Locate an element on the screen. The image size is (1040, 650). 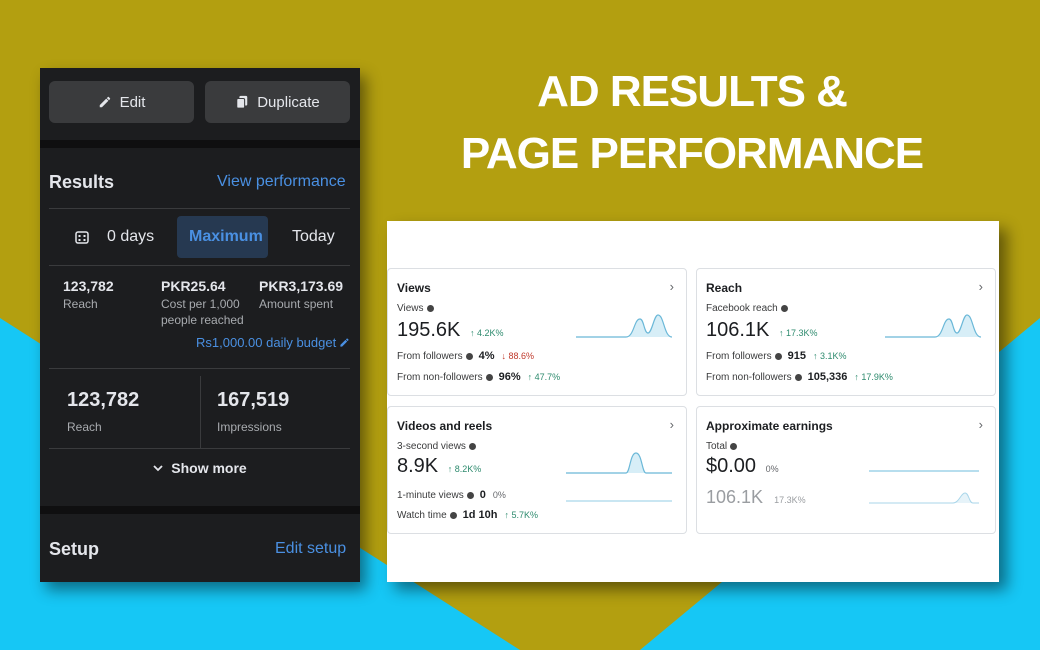
chevron-down-icon is located at coordinates (158, 468).